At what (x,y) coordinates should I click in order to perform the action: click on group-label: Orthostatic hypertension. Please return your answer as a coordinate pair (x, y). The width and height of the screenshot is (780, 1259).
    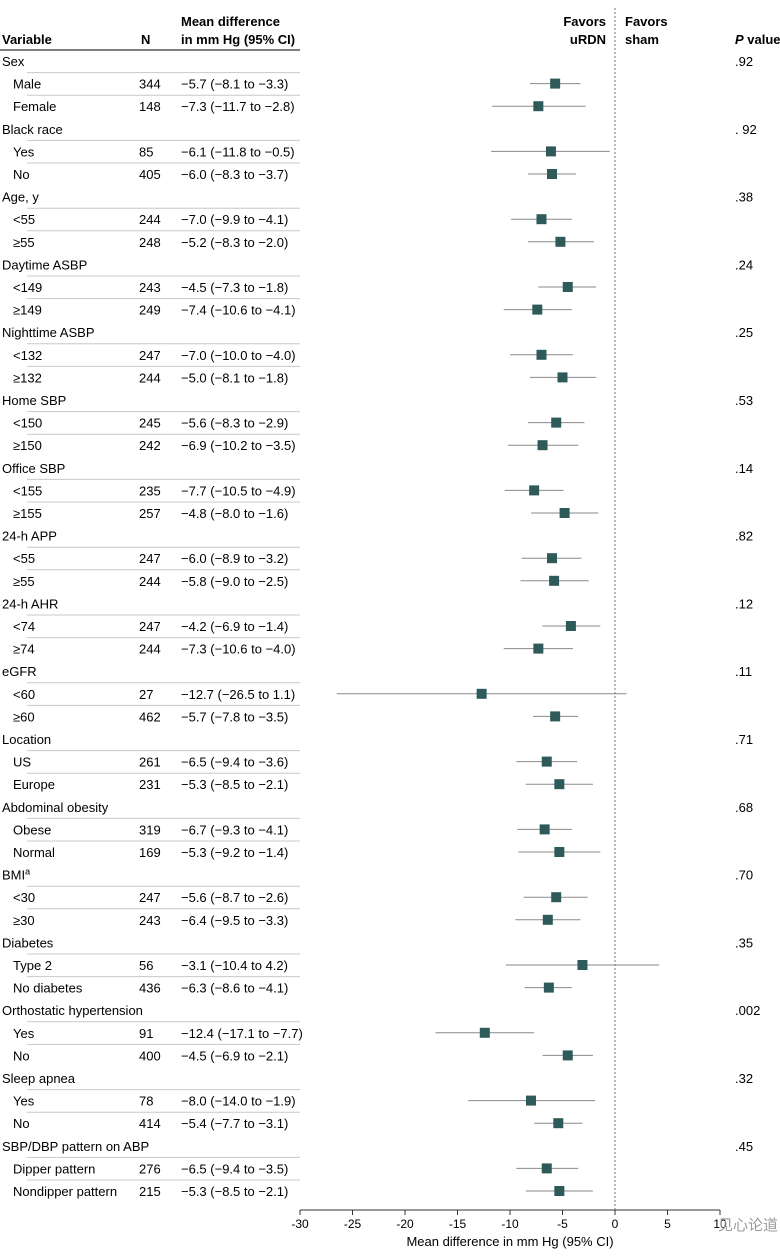
    Looking at the image, I should click on (72, 1010).